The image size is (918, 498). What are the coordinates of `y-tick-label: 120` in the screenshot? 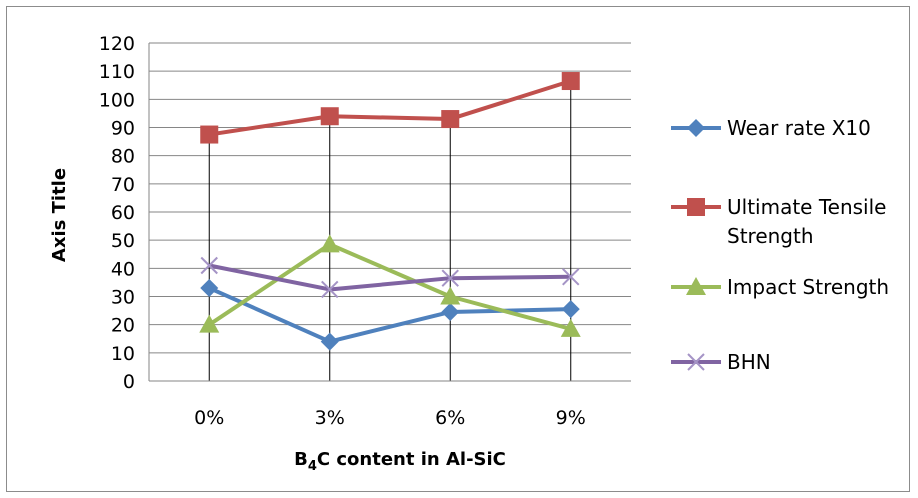 It's located at (117, 44).